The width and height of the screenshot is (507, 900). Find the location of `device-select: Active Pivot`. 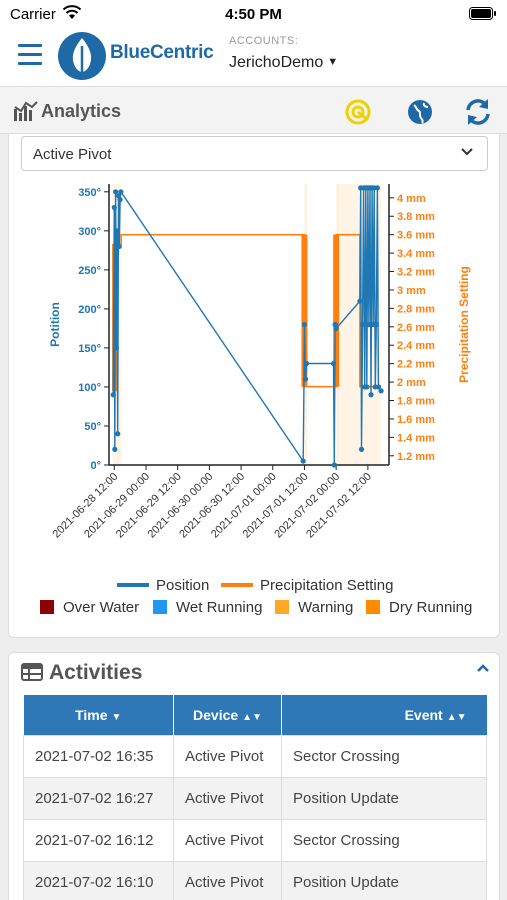

device-select: Active Pivot is located at coordinates (254, 153).